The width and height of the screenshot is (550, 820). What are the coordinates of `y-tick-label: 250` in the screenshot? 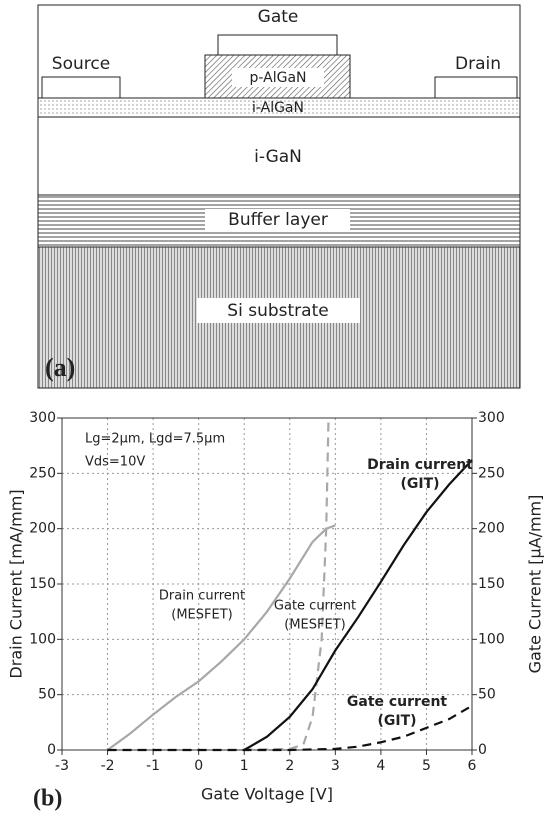 It's located at (42, 473).